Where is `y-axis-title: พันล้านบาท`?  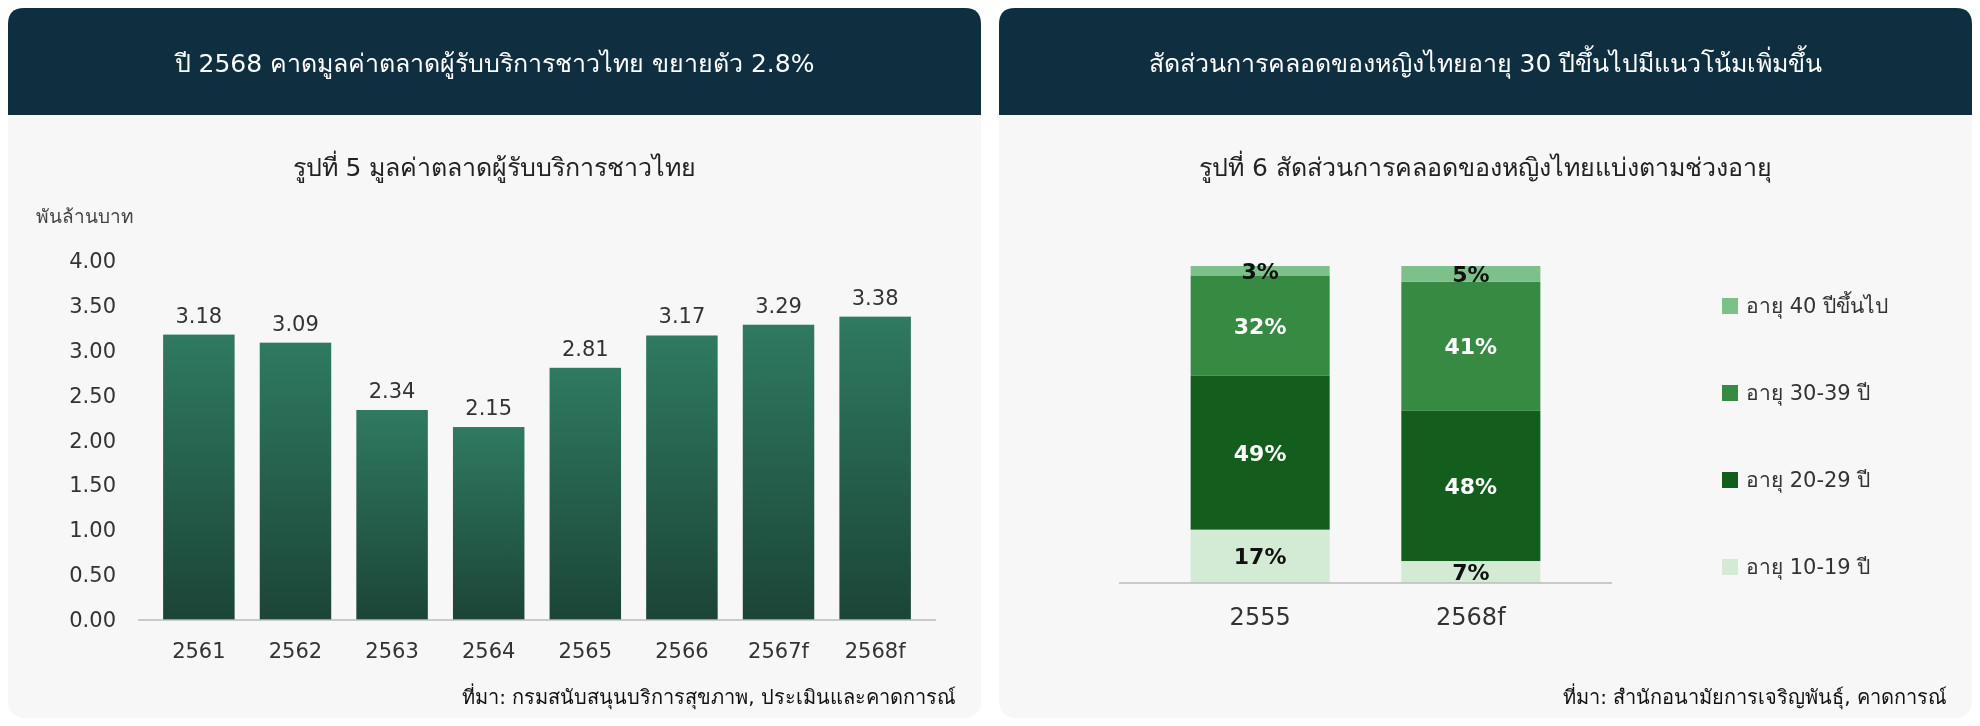
y-axis-title: พันล้านบาท is located at coordinates (85, 216).